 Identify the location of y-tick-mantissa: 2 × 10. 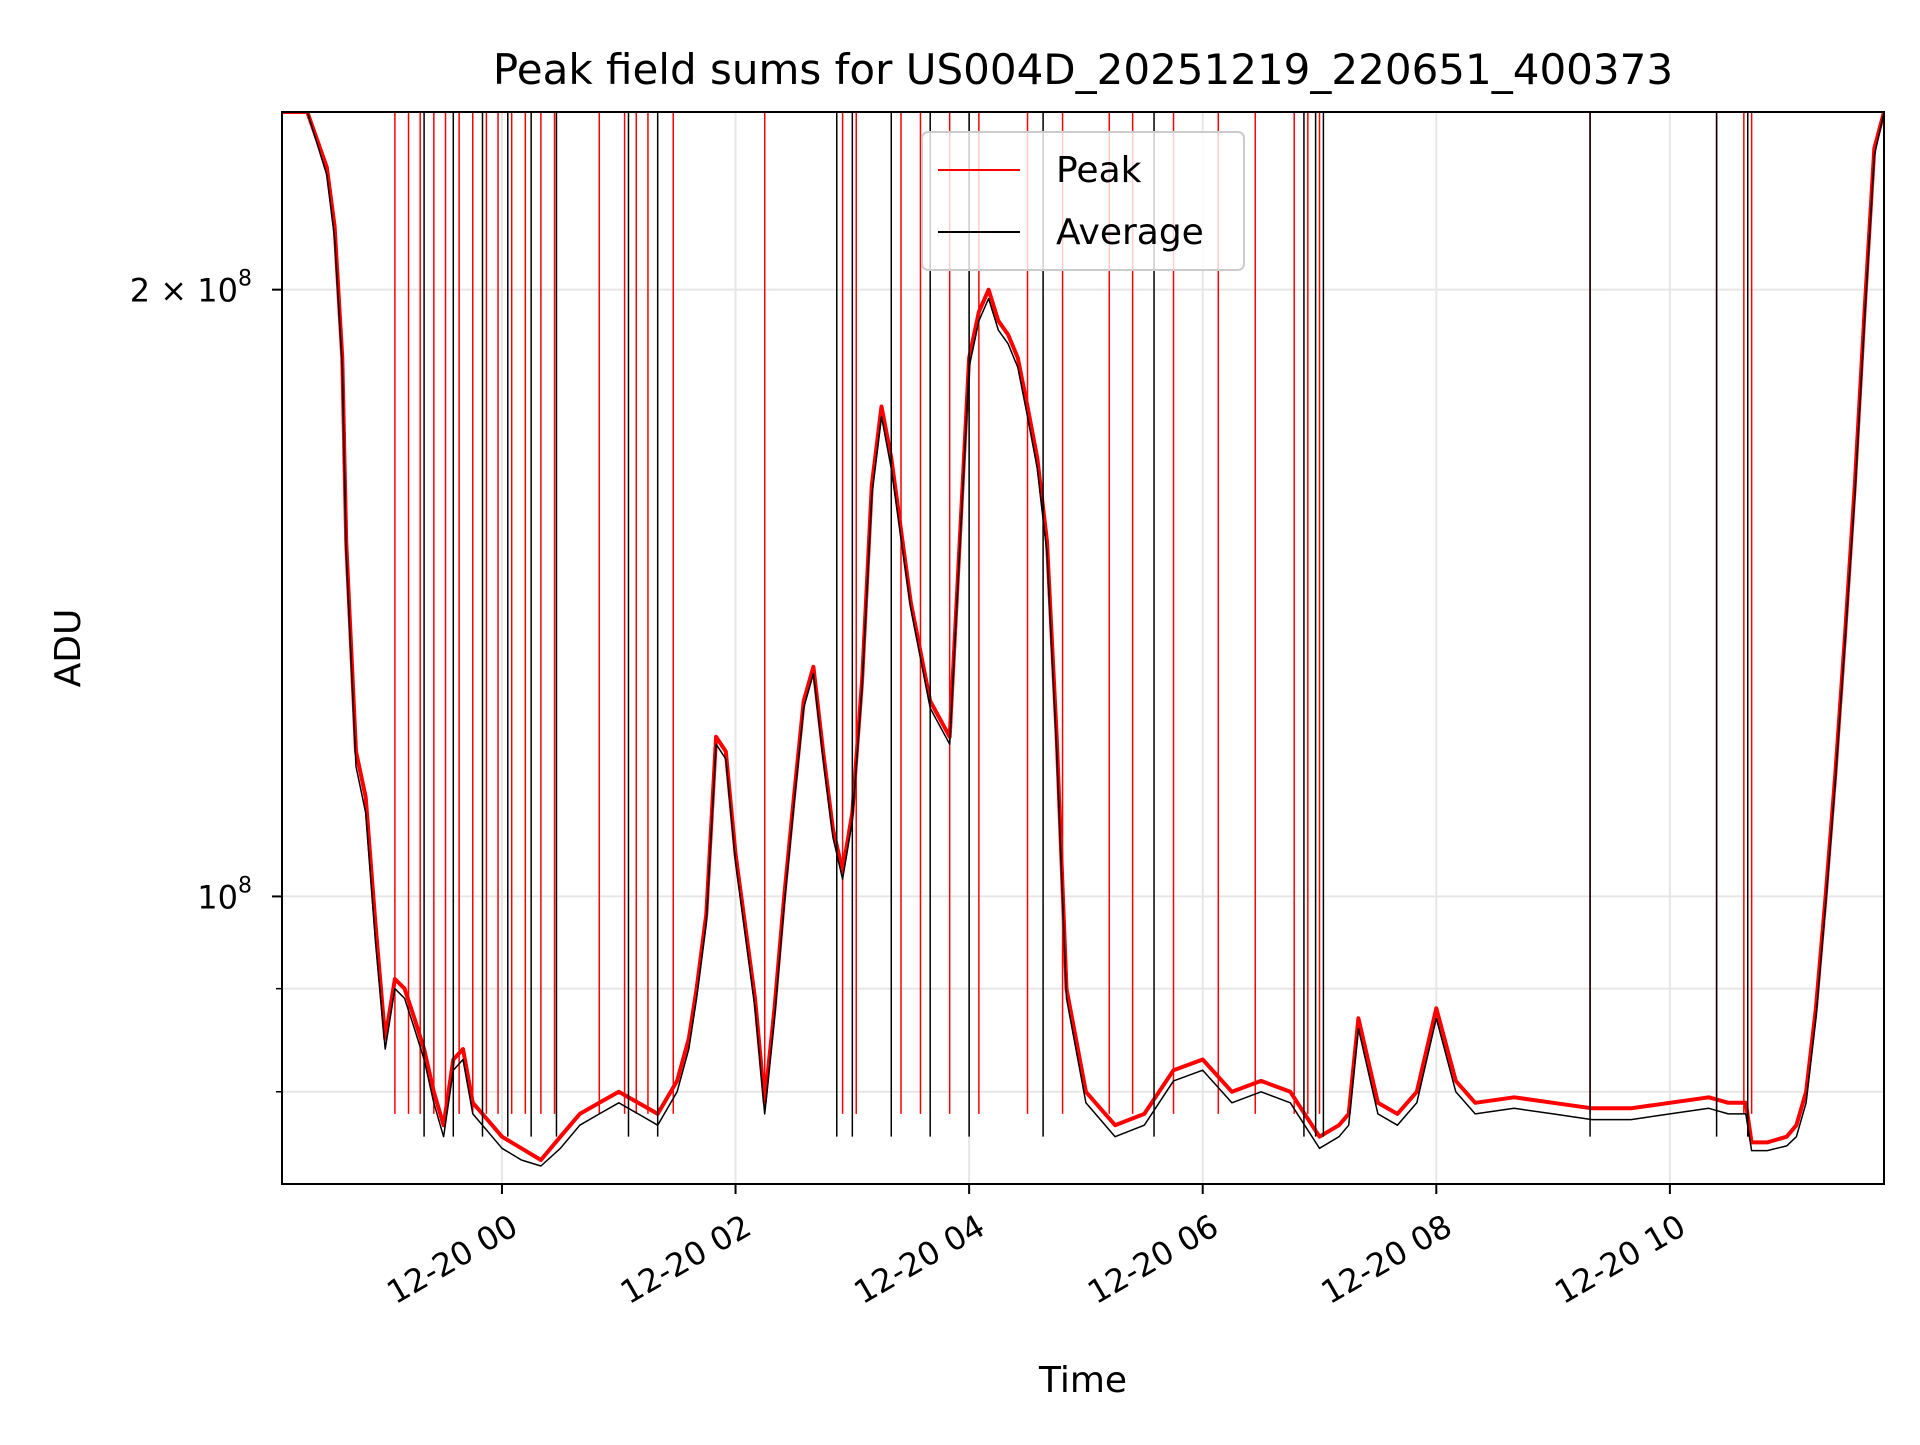
(184, 291).